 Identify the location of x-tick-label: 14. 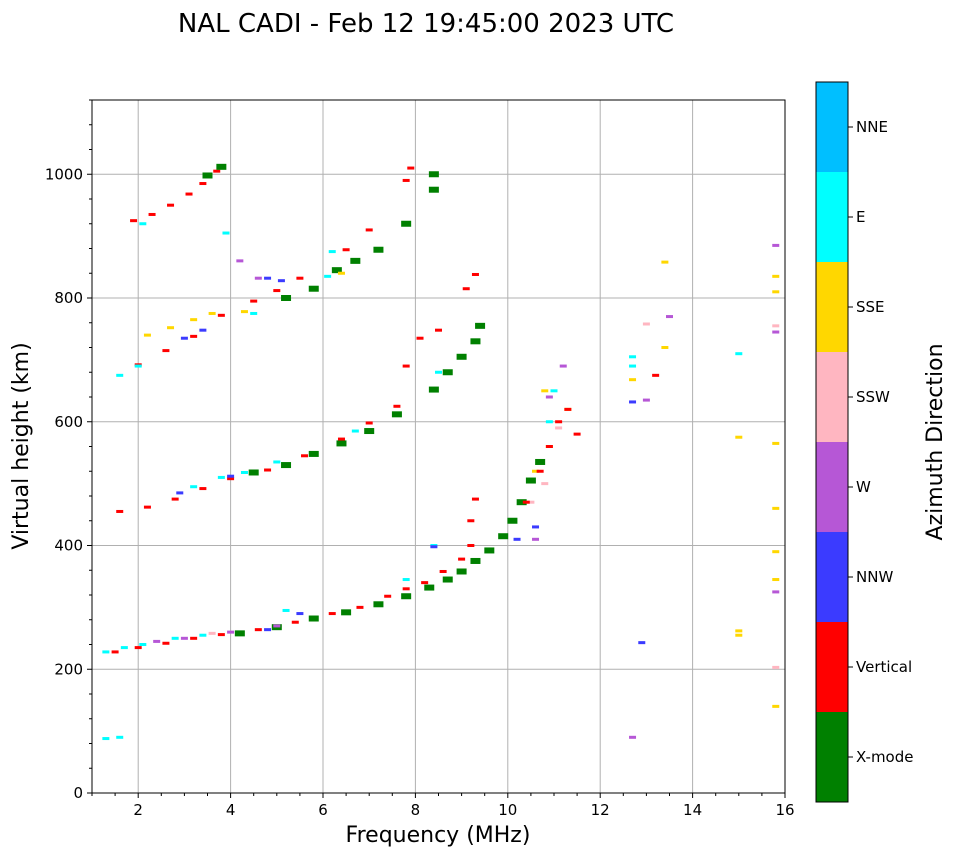
(692, 810).